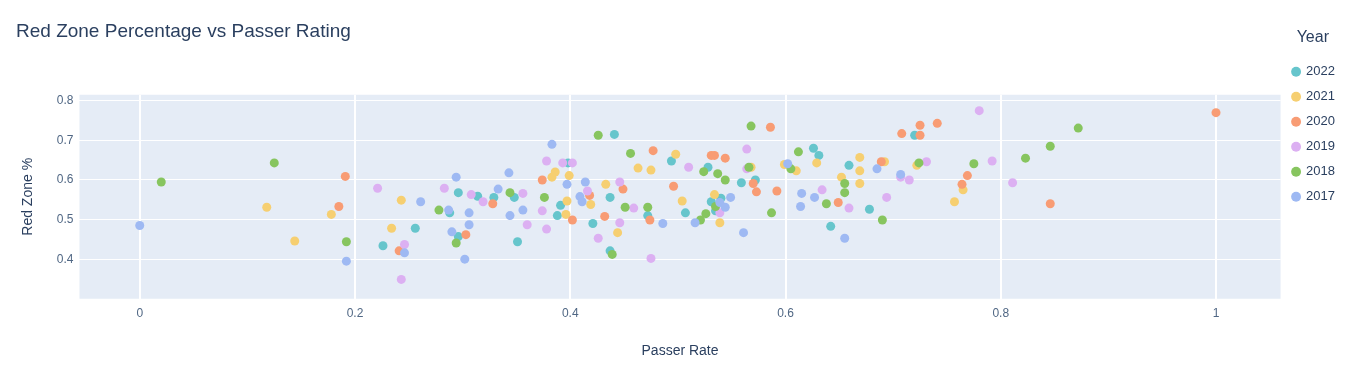 The height and width of the screenshot is (376, 1363). Describe the element at coordinates (1320, 96) in the screenshot. I see `legend-label: 2021` at that location.